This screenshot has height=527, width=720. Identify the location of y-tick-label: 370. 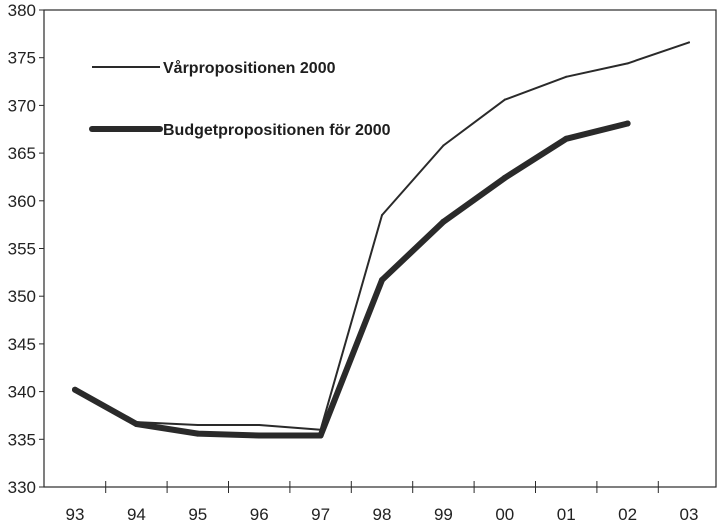
(22, 105).